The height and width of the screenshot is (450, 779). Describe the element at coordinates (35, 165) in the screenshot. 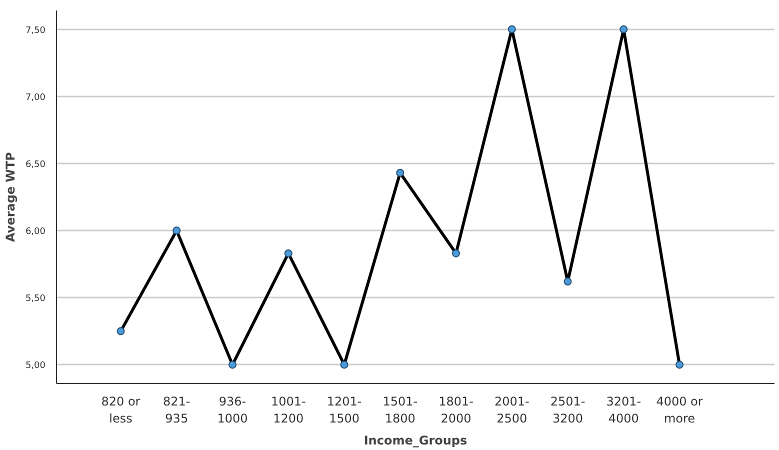

I see `y-tick-label: 6,50` at that location.